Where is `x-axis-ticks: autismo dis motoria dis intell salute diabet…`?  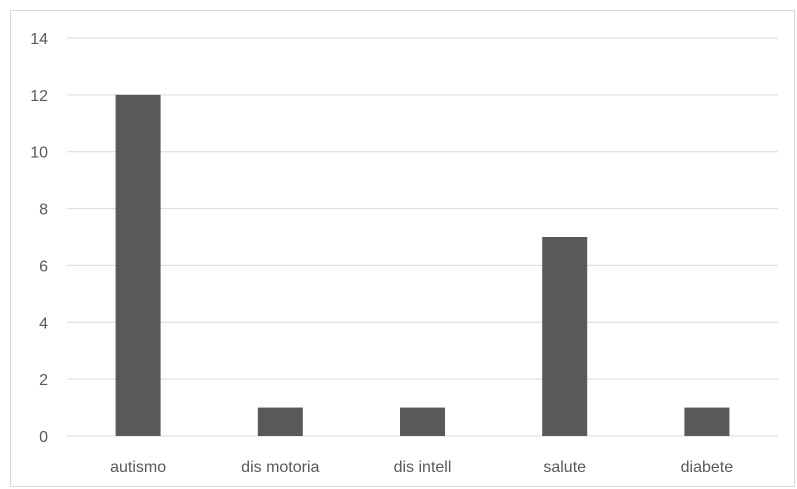
x-axis-ticks: autismo dis motoria dis intell salute diabet… is located at coordinates (421, 467).